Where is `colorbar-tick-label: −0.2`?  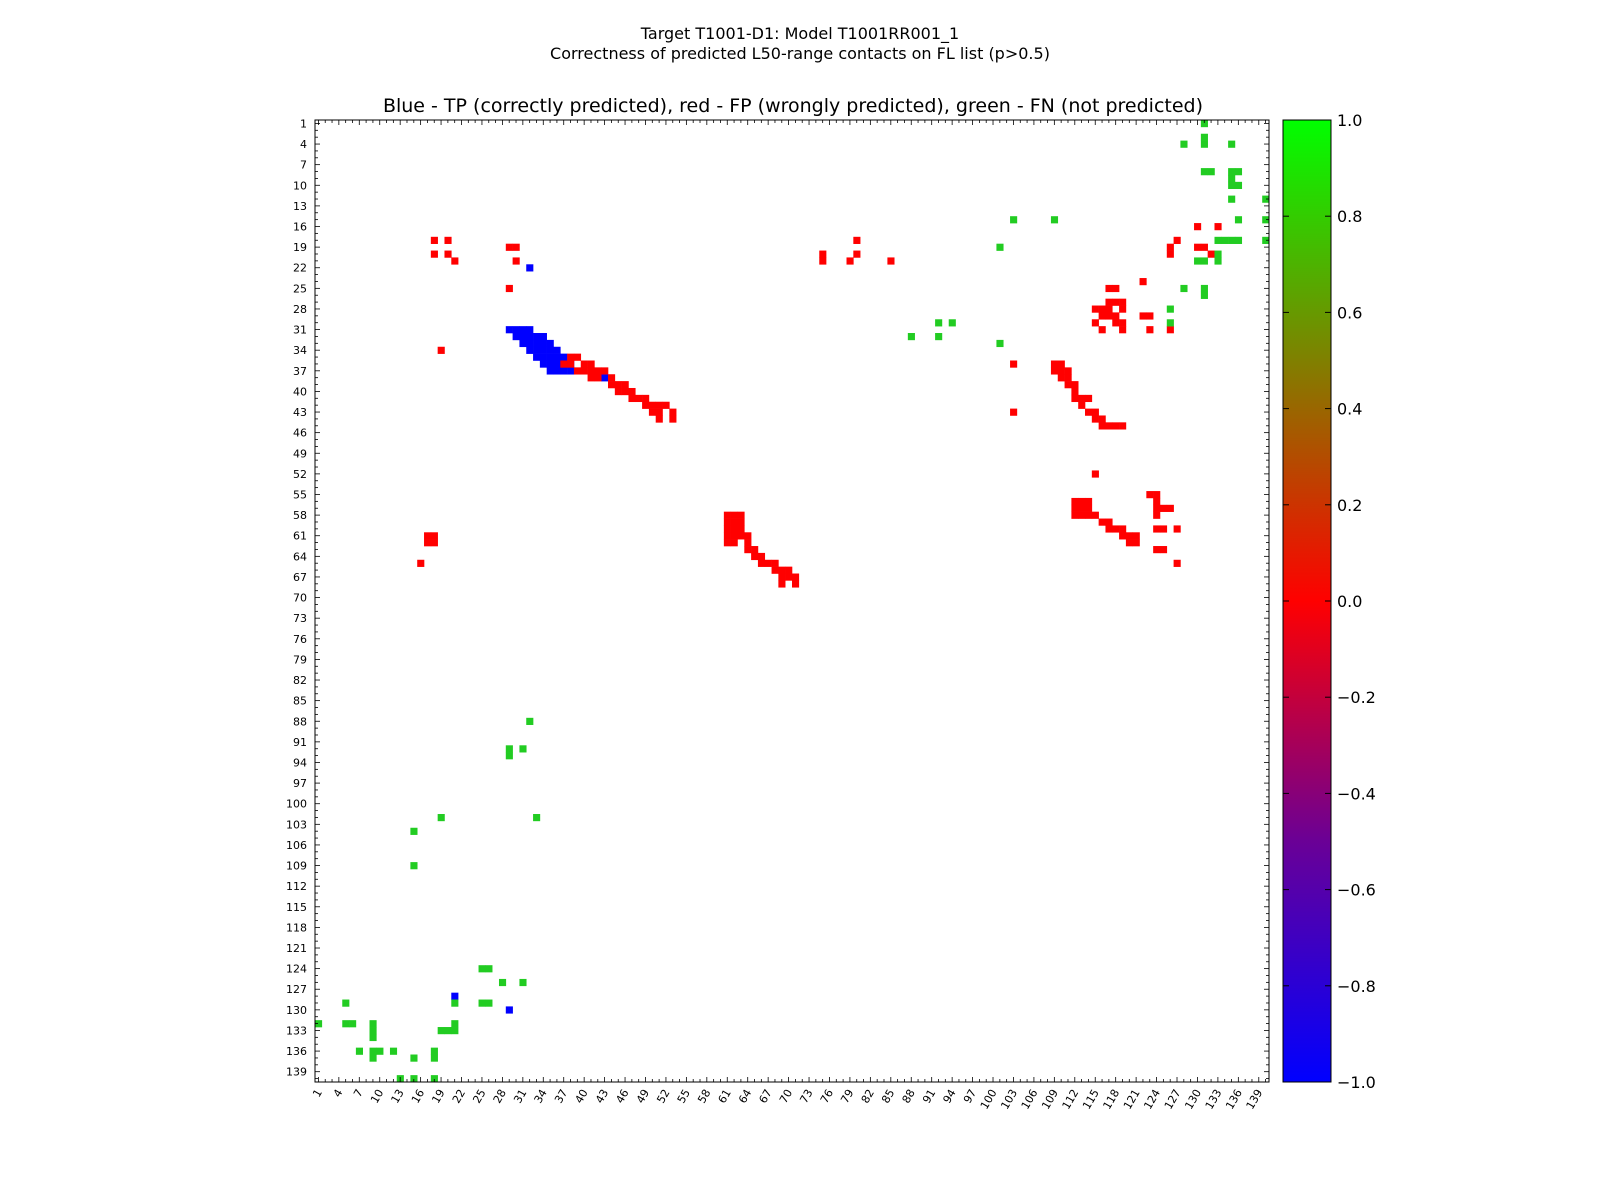
colorbar-tick-label: −0.2 is located at coordinates (1356, 697).